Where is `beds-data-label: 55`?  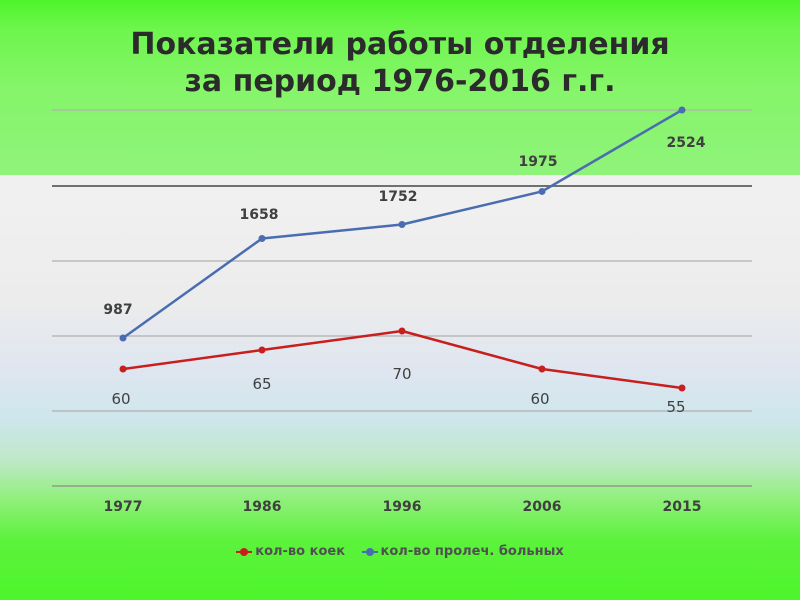 beds-data-label: 55 is located at coordinates (675, 407).